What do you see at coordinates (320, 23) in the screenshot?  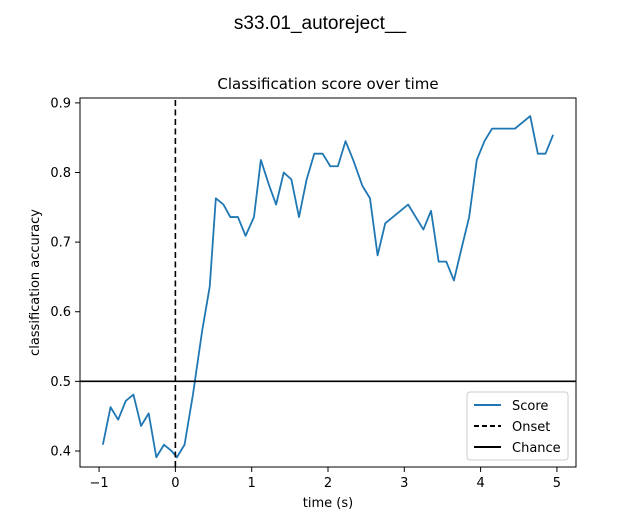 I see `figure-title: s33.01_autoreject__` at bounding box center [320, 23].